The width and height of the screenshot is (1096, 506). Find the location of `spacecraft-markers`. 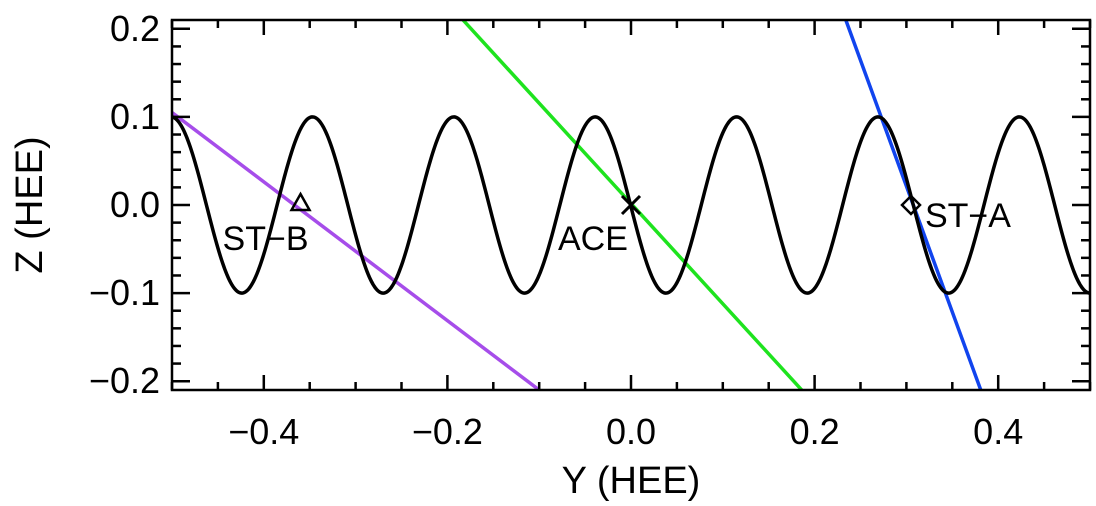

spacecraft-markers is located at coordinates (605, 203).